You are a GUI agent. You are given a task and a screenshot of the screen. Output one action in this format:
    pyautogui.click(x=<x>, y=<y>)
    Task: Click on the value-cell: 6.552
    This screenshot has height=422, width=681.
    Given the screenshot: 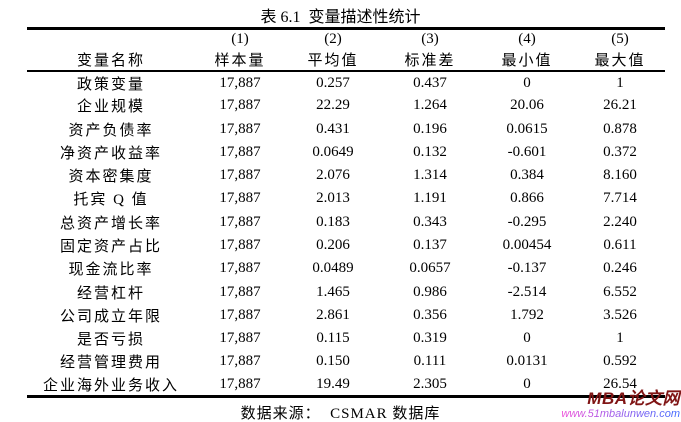 What is the action you would take?
    pyautogui.click(x=620, y=291)
    